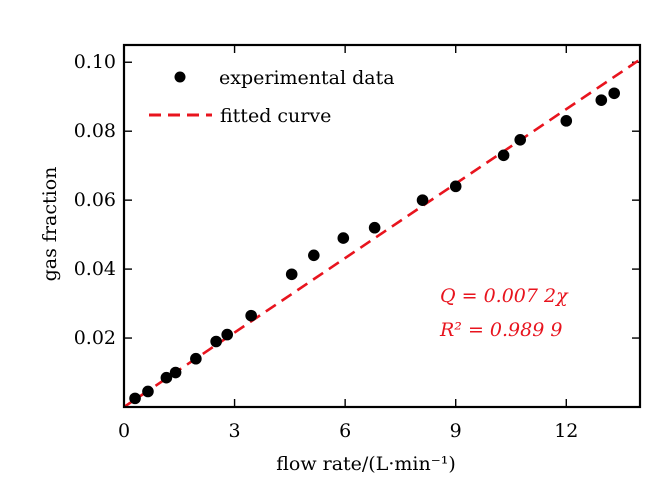  I want to click on x-tick-label: 6, so click(345, 431).